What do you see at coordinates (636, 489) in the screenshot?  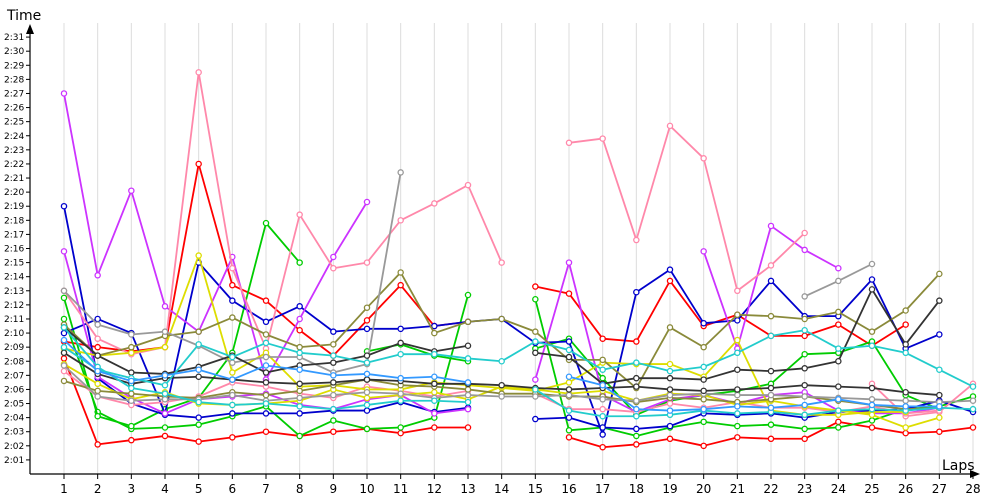 I see `x-tick-label: 18` at bounding box center [636, 489].